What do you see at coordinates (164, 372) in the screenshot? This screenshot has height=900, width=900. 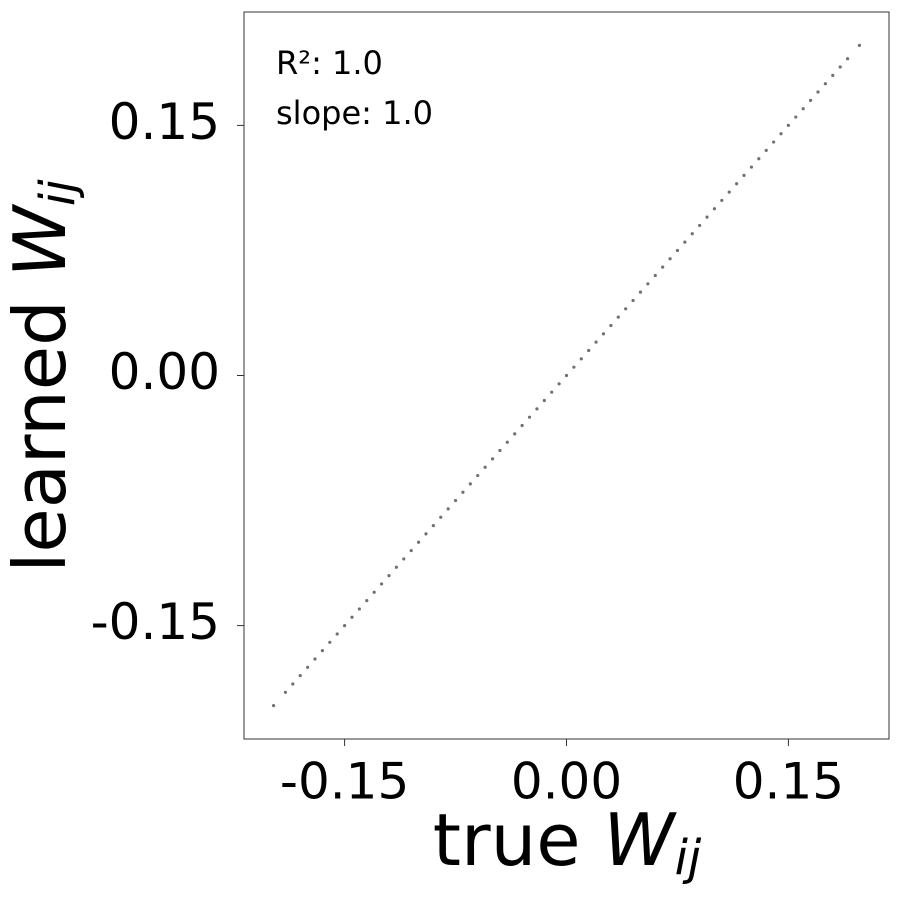 I see `y-tick-label: 0.00` at bounding box center [164, 372].